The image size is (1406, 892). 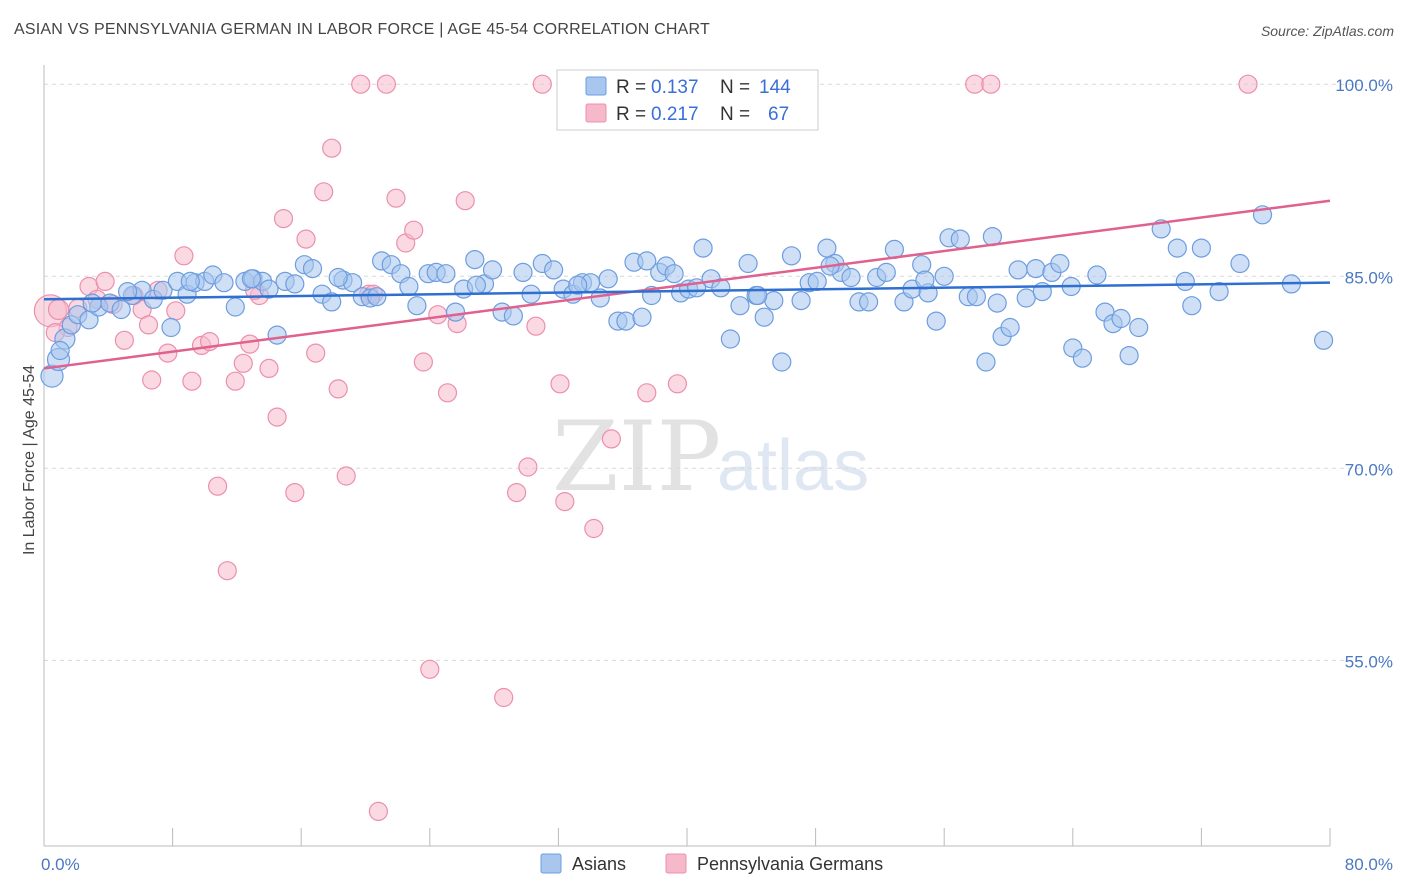 I want to click on x-tick-label: 0.0%, so click(x=60, y=864).